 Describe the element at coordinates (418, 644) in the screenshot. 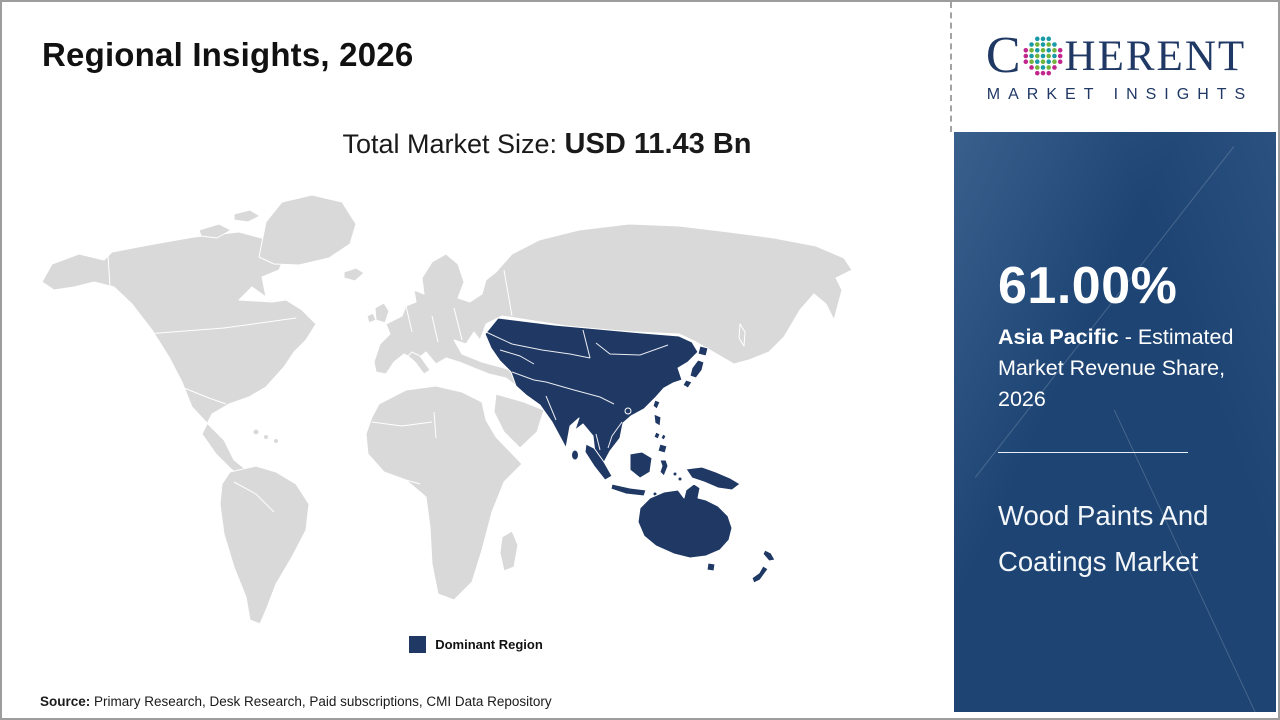

I see `dominant-region-swatch` at that location.